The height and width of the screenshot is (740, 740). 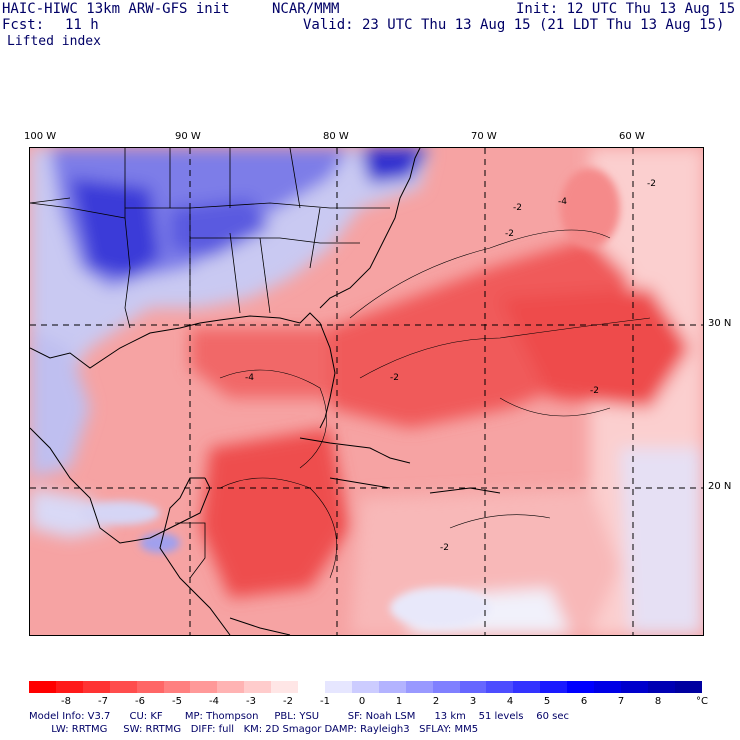 I want to click on colorbar-tick-label: -4, so click(x=214, y=701).